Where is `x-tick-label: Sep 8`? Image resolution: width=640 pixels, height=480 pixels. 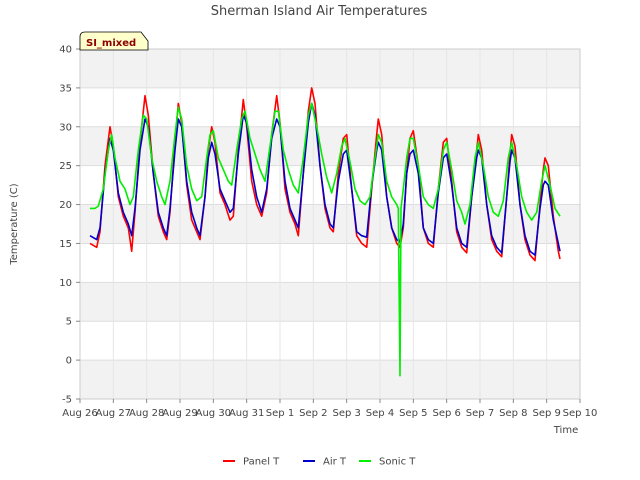 x-tick-label: Sep 8 is located at coordinates (513, 413).